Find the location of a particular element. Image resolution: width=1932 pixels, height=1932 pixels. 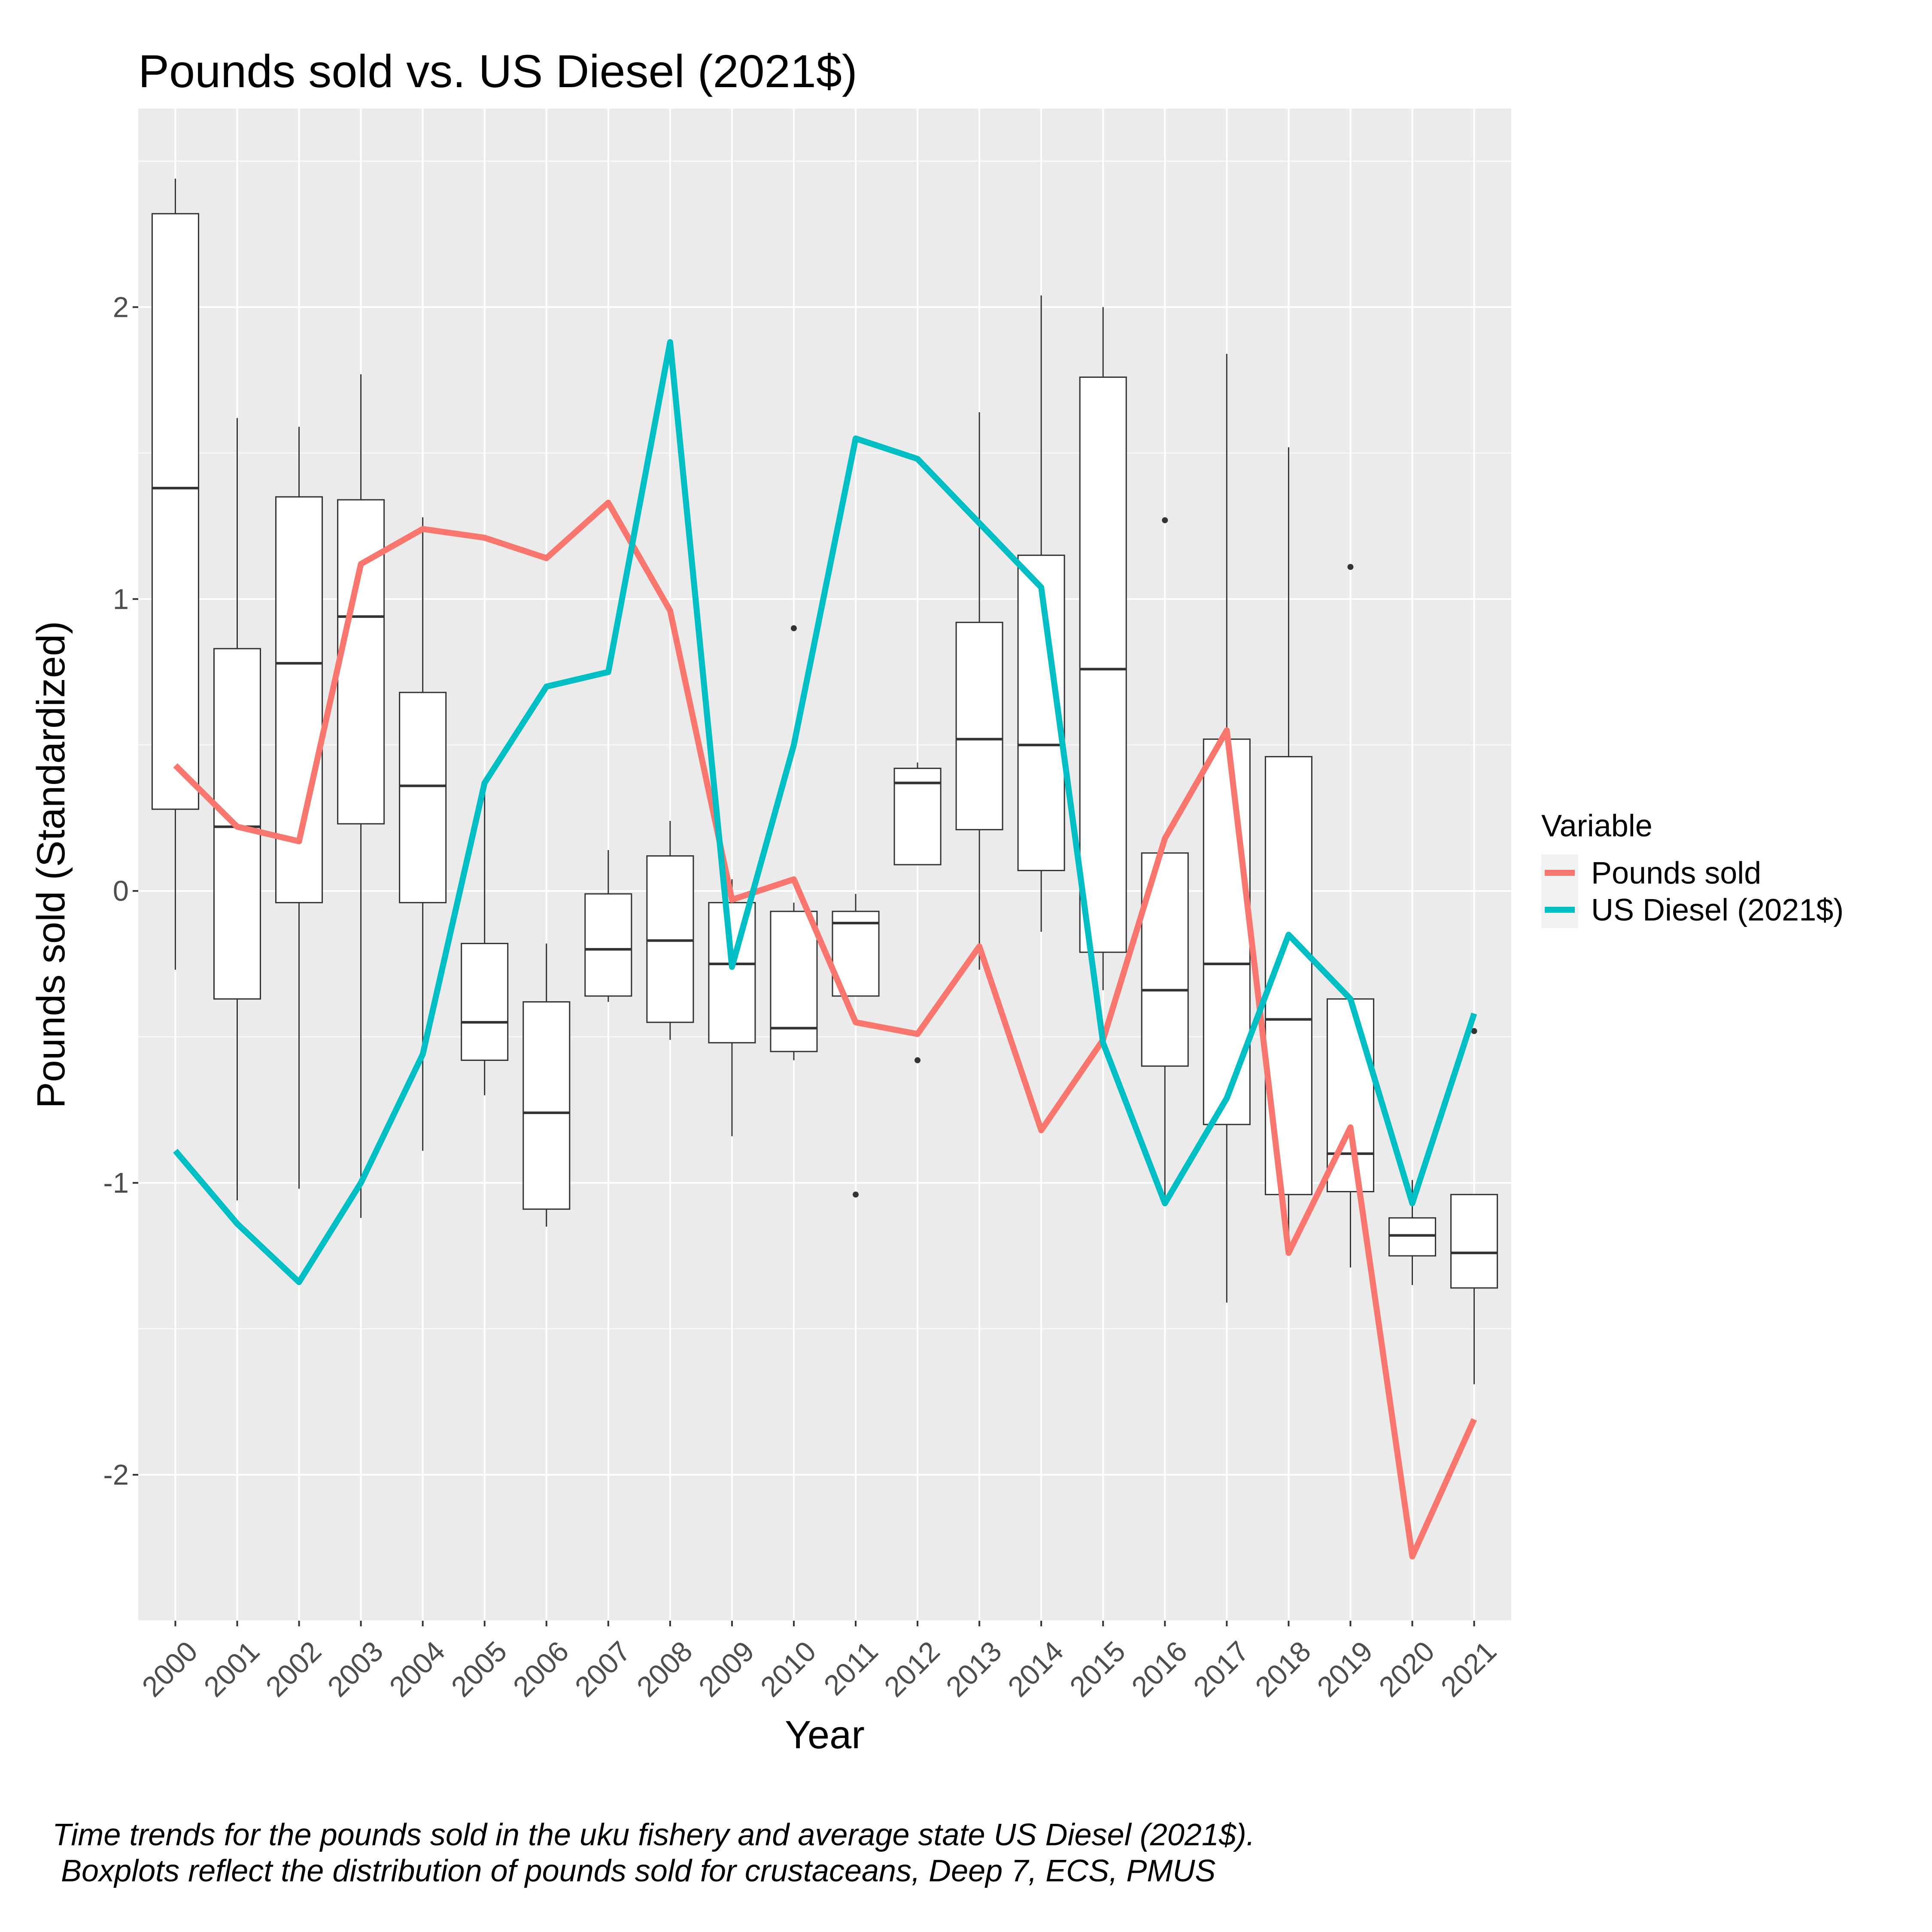

boxplot-2006 is located at coordinates (546, 1085).